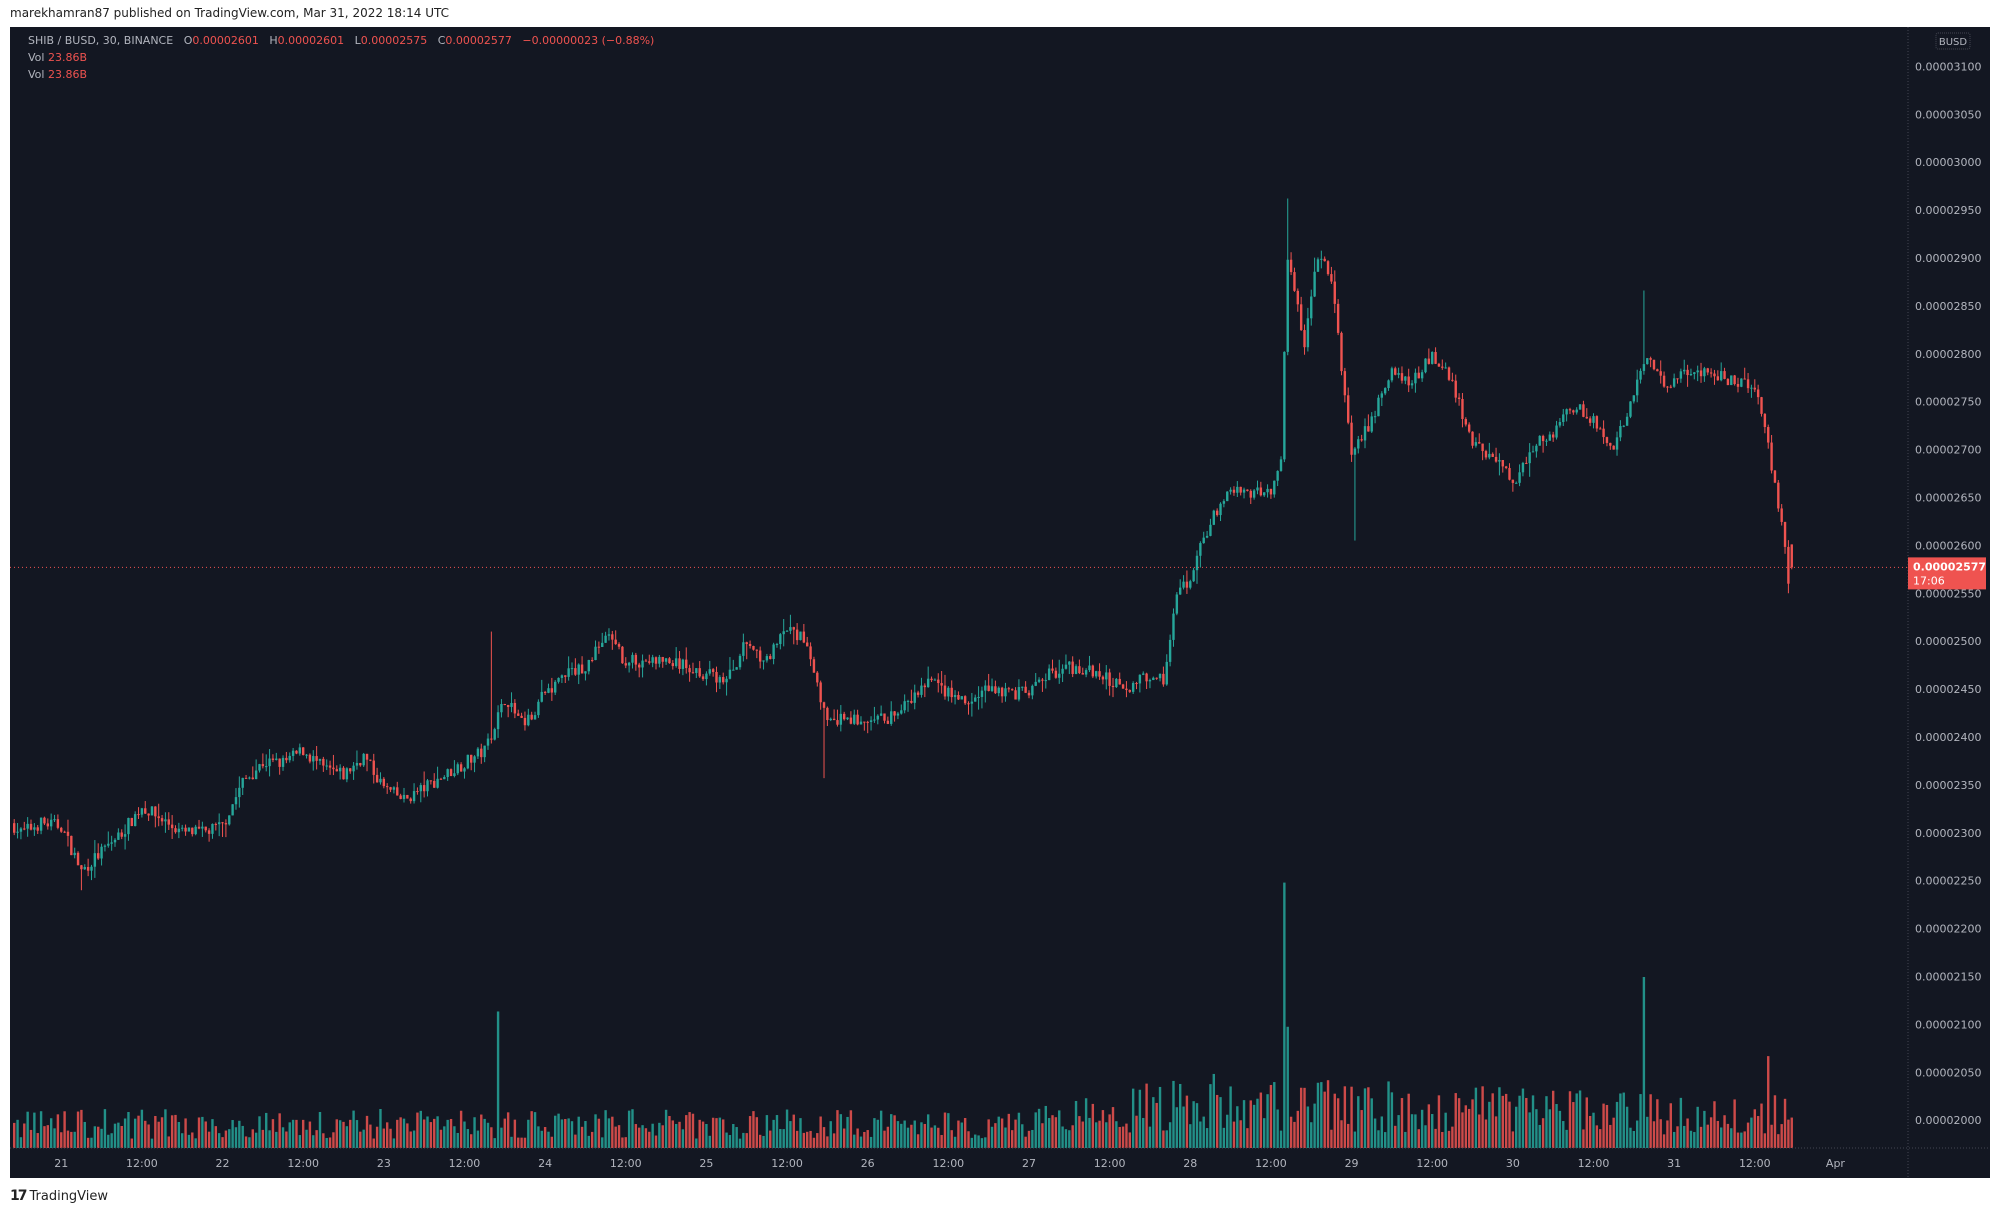  What do you see at coordinates (1953, 41) in the screenshot?
I see `currency-badge: BUSD` at bounding box center [1953, 41].